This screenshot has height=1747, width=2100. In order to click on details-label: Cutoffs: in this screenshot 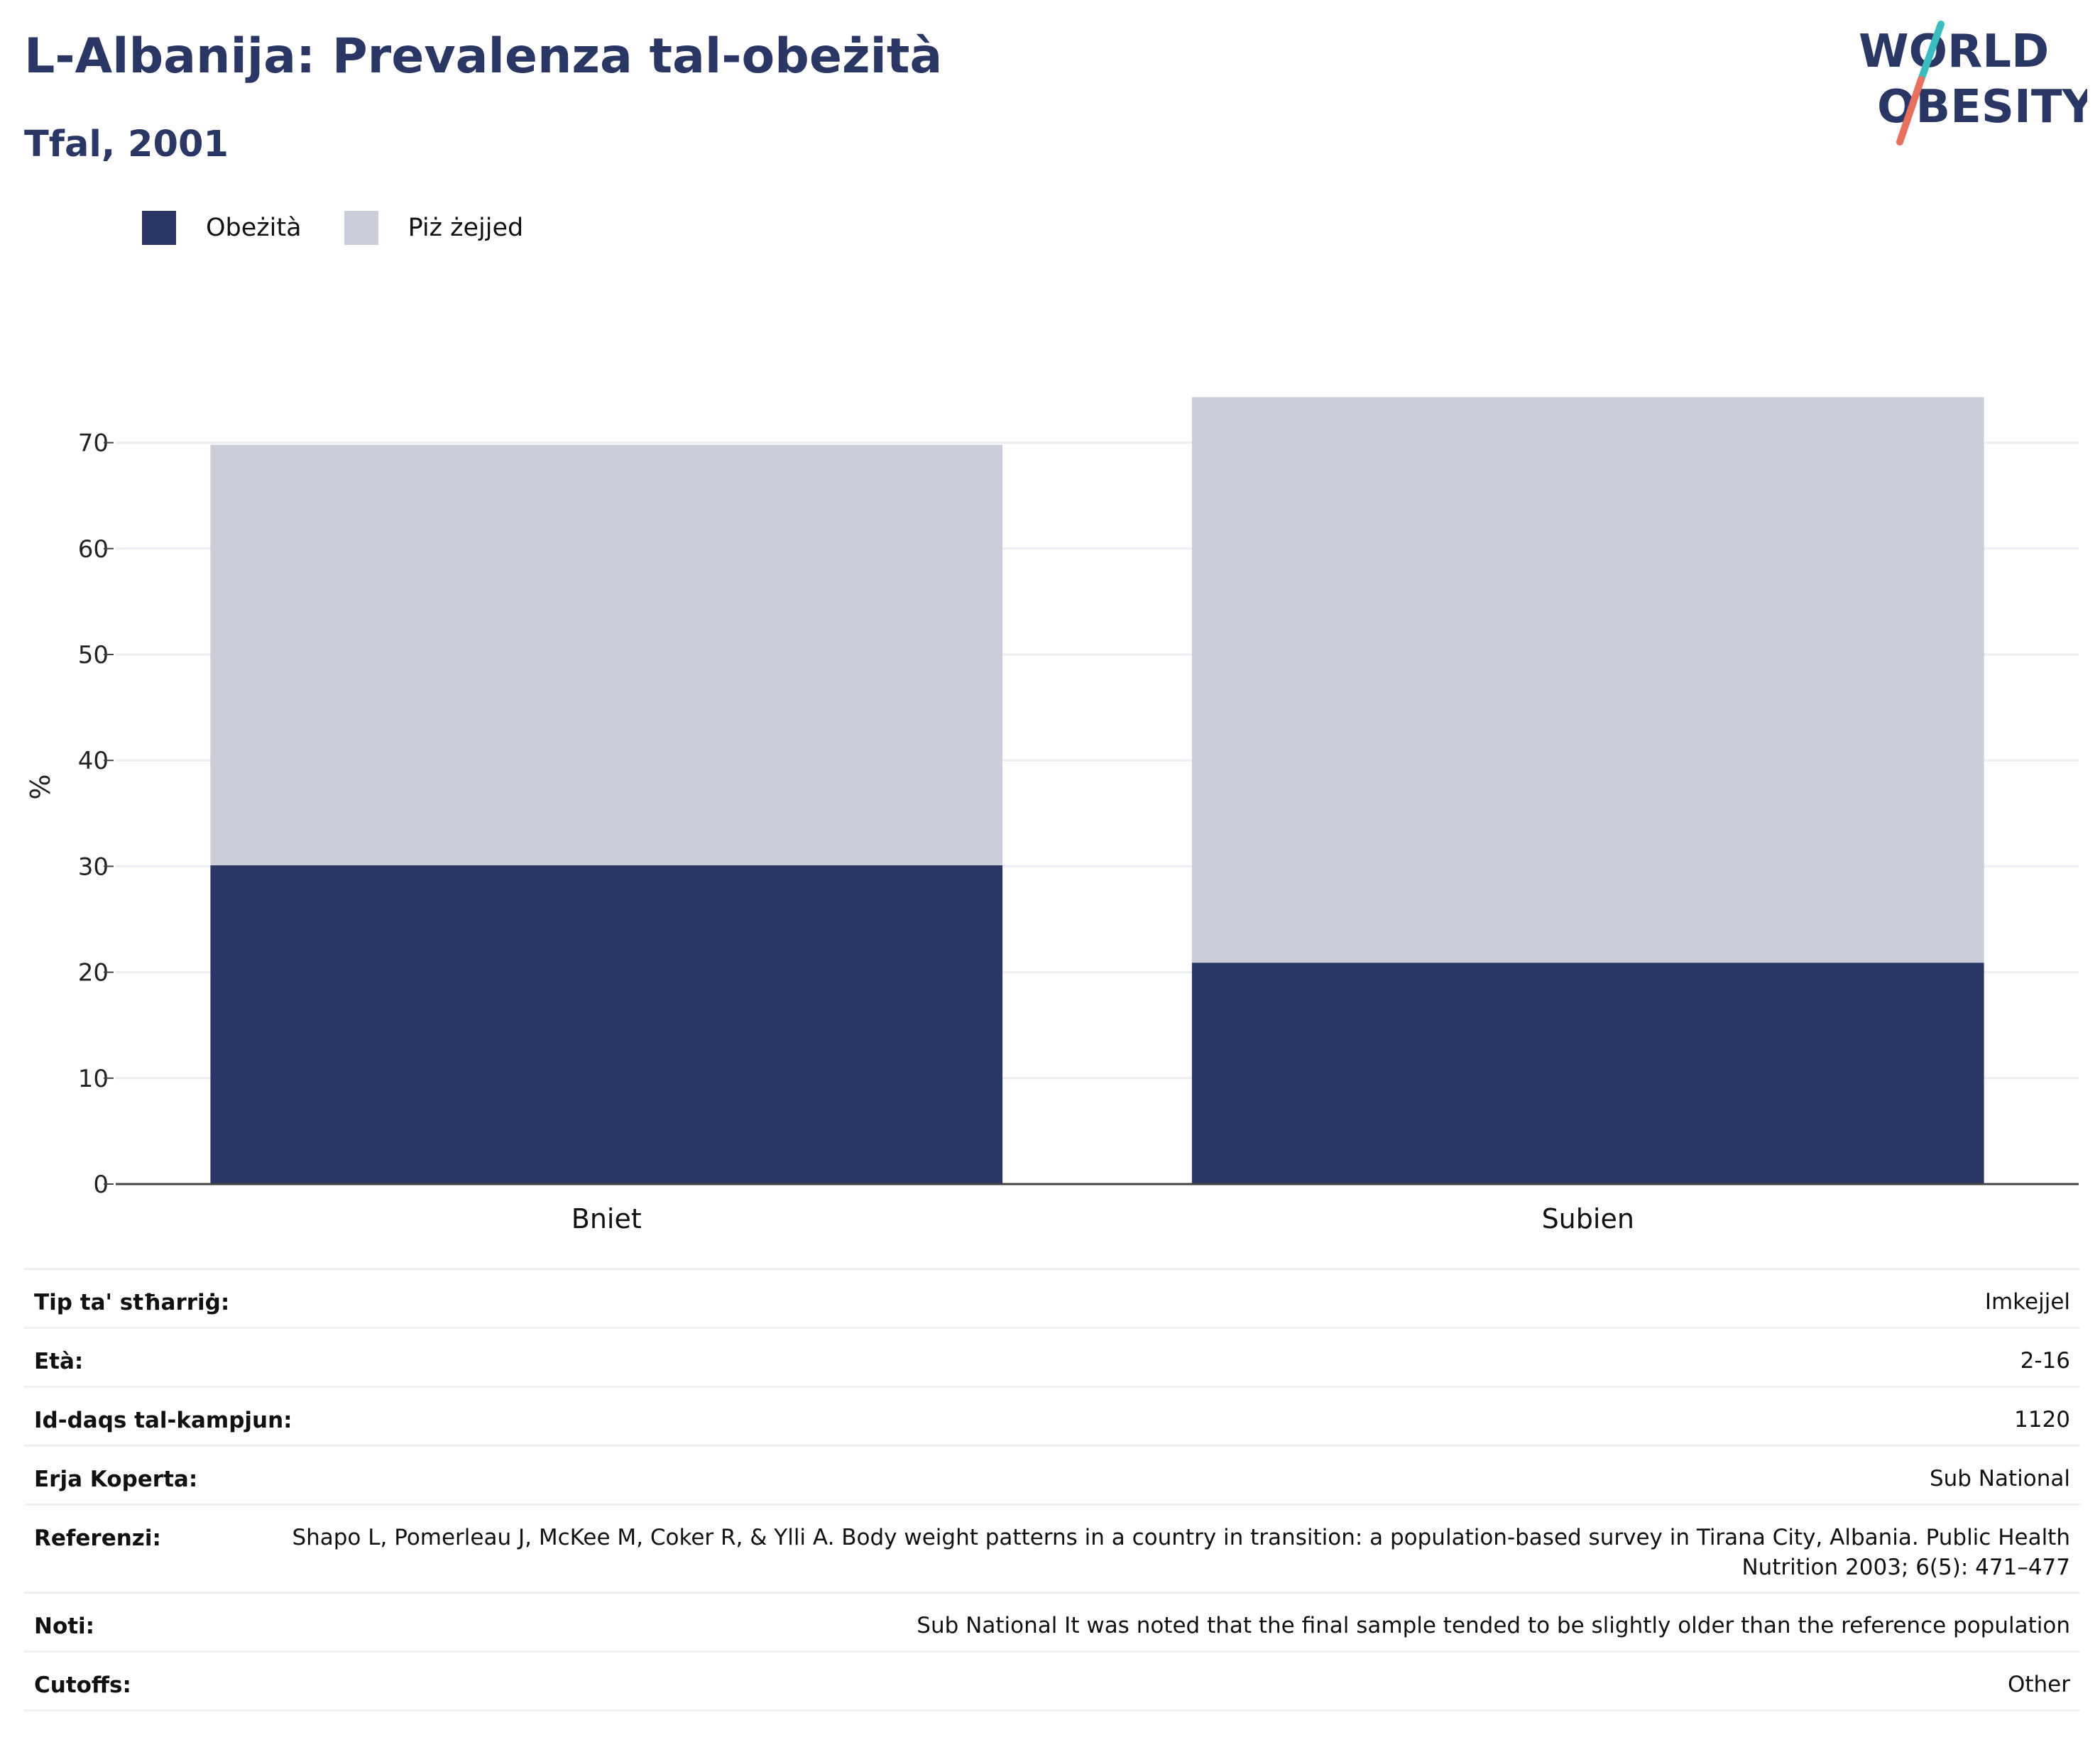, I will do `click(82, 1685)`.